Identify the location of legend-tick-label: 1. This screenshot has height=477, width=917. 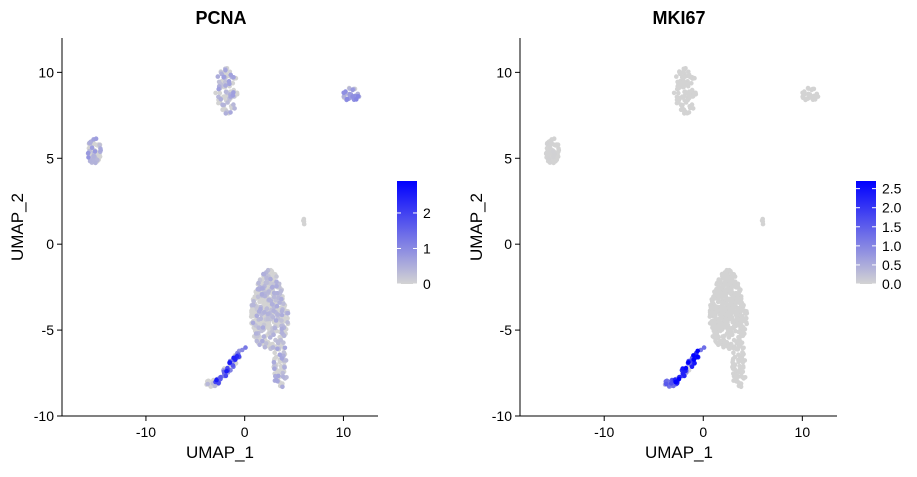
(427, 248).